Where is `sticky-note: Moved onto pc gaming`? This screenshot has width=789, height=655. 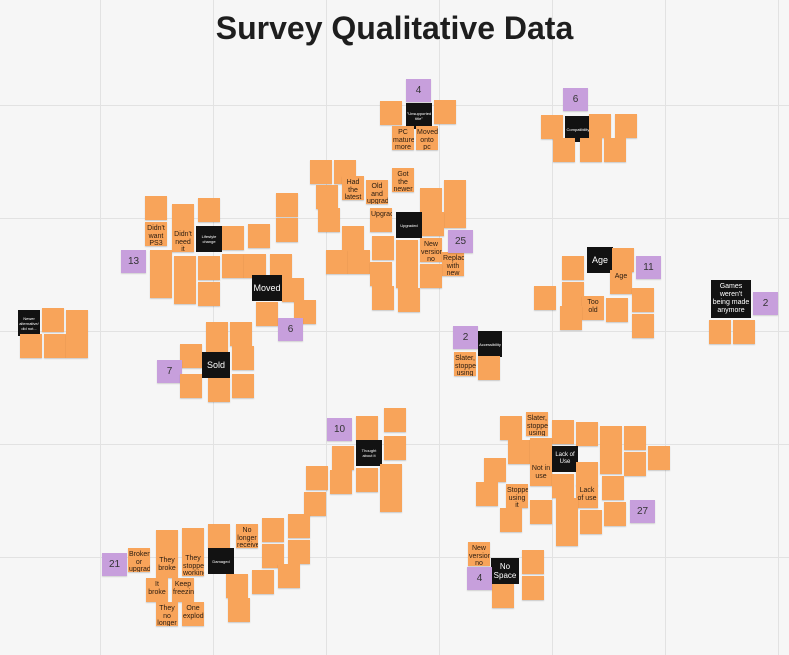
sticky-note: Moved onto pc gaming is located at coordinates (427, 138).